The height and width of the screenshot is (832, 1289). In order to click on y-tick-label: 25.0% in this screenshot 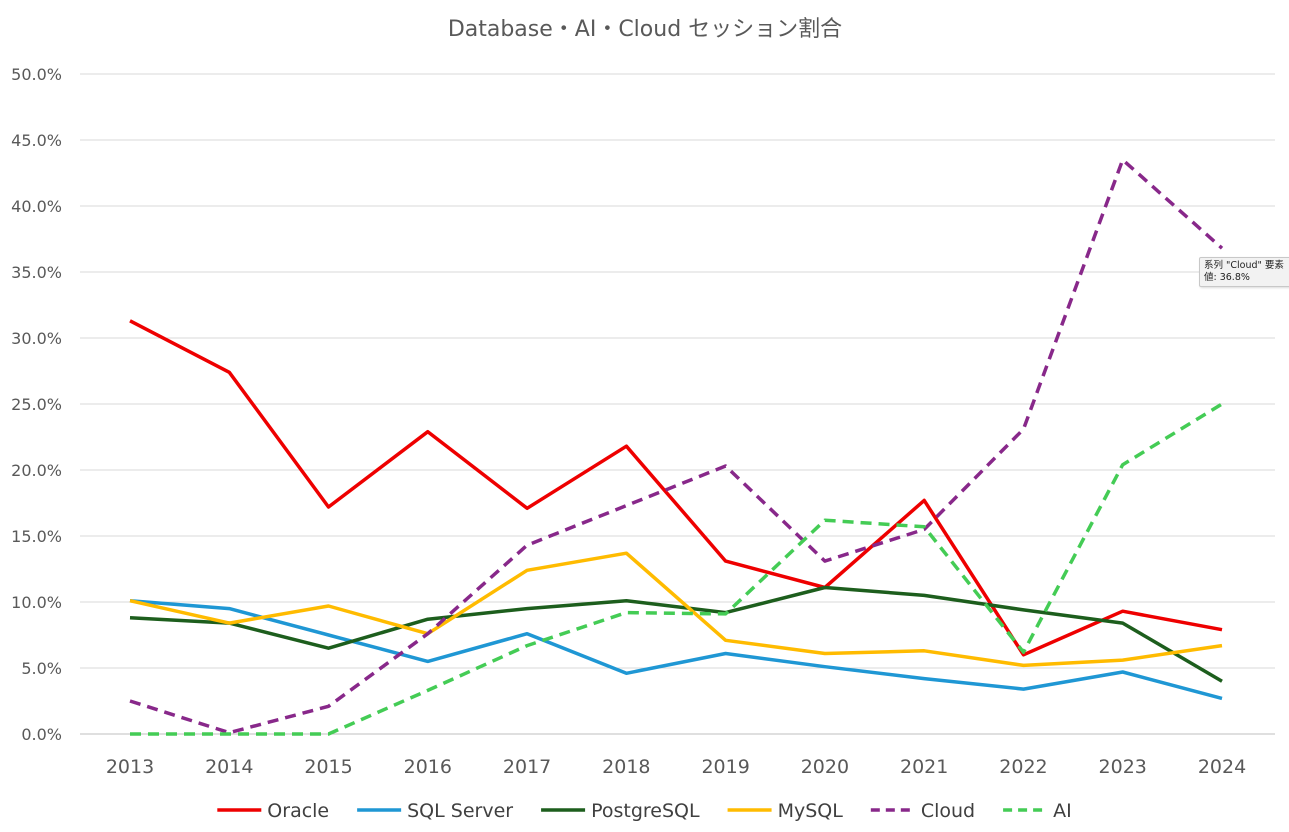, I will do `click(36, 404)`.